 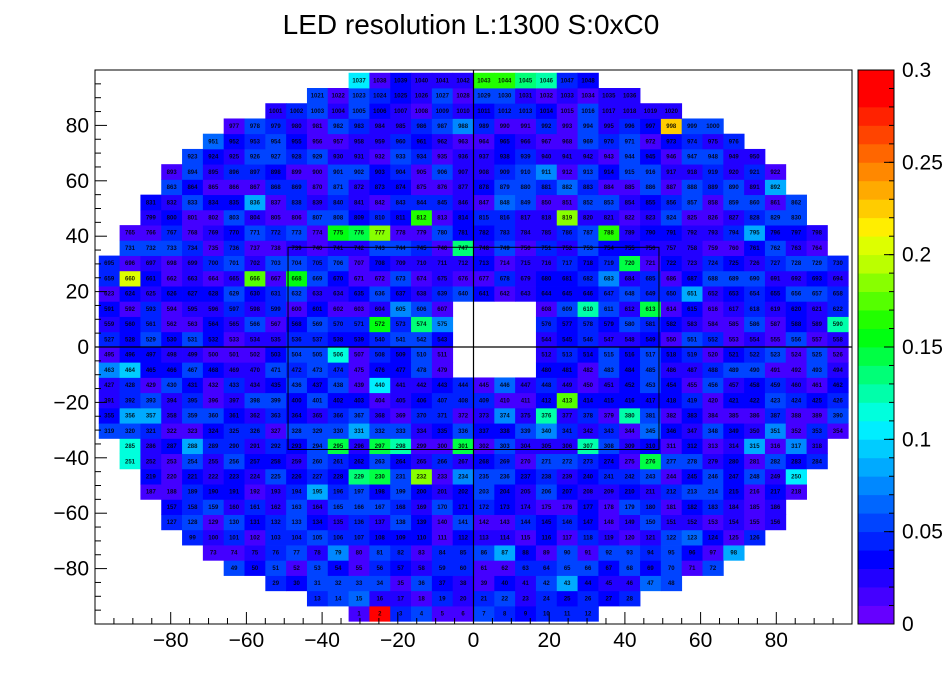 I want to click on cell-index-label: 778, so click(x=401, y=234).